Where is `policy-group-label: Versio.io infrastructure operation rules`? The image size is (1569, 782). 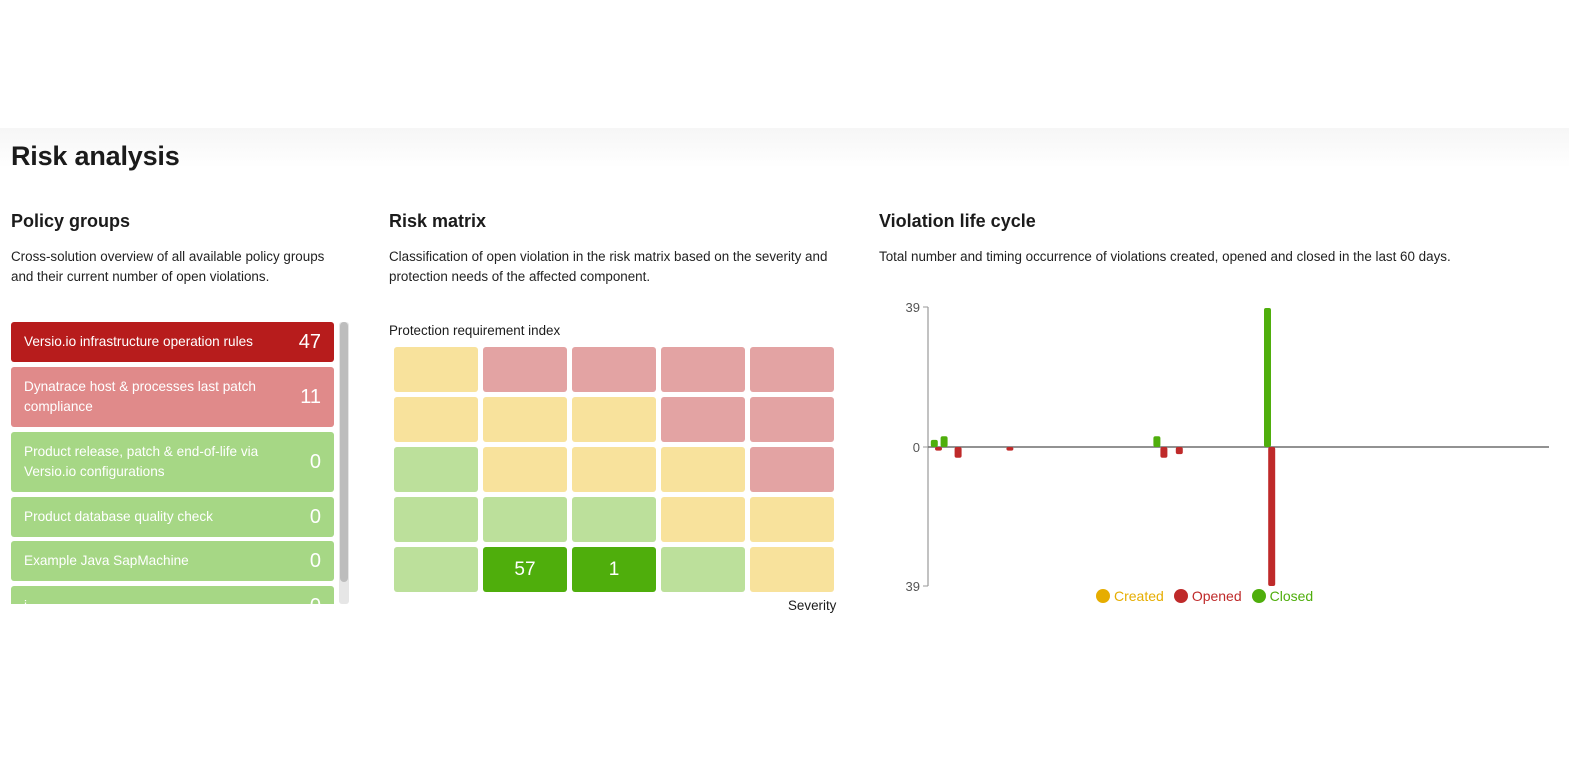
policy-group-label: Versio.io infrastructure operation rules is located at coordinates (138, 341).